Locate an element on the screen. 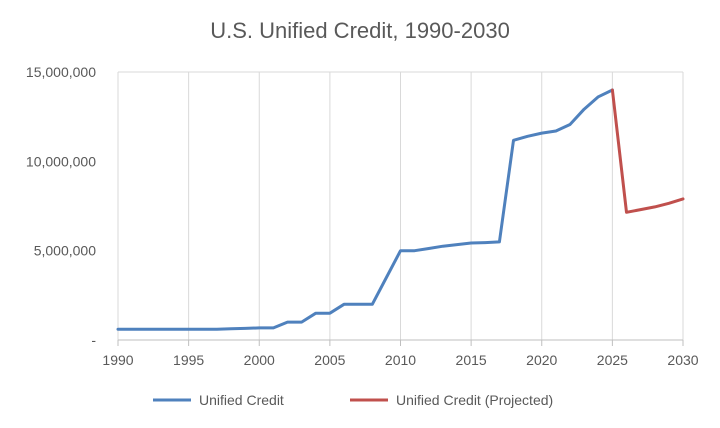 The width and height of the screenshot is (720, 428). legend: Unified Credit Unified Credit (Projected) is located at coordinates (353, 400).